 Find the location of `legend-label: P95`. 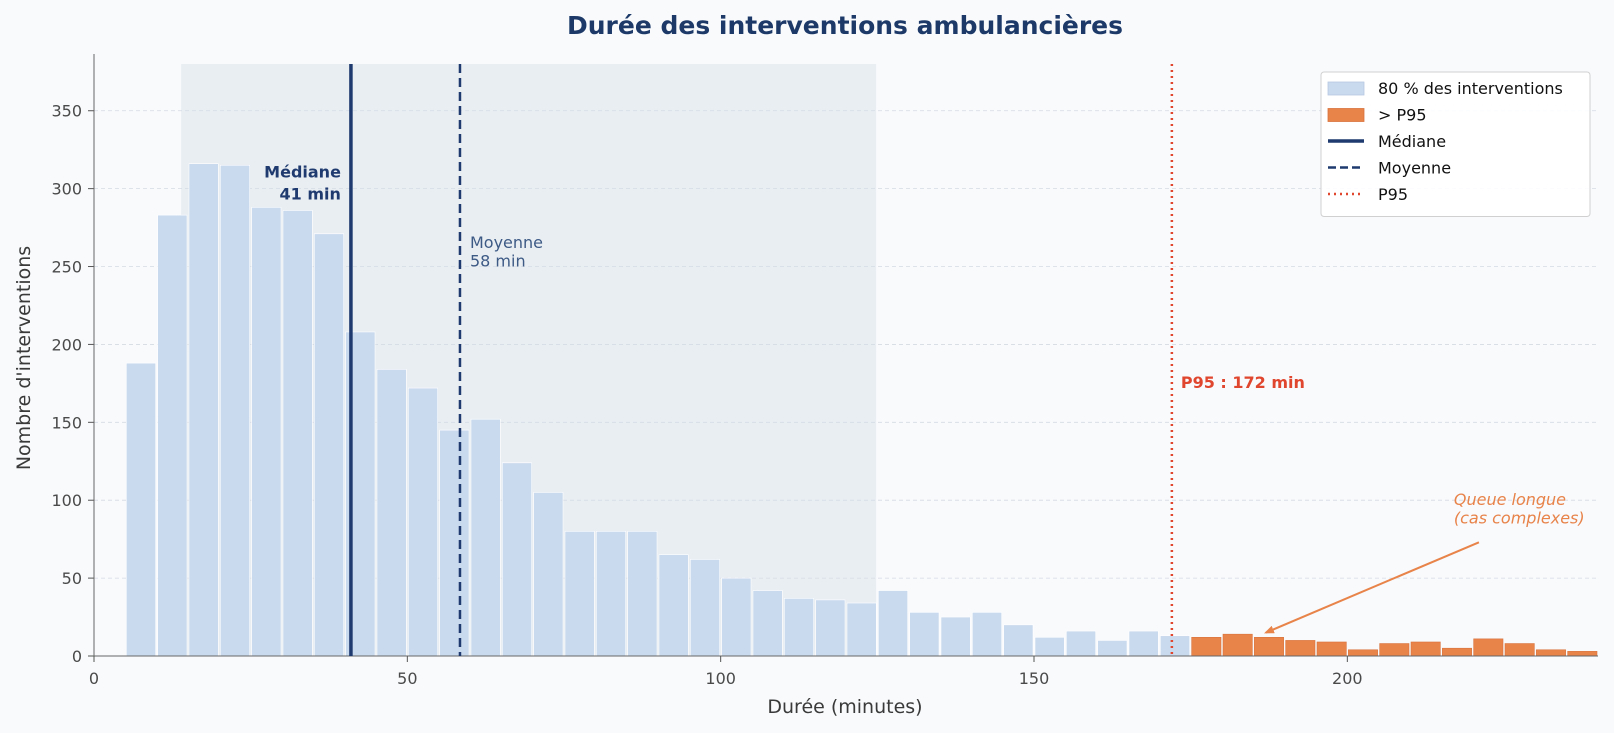

legend-label: P95 is located at coordinates (1393, 194).